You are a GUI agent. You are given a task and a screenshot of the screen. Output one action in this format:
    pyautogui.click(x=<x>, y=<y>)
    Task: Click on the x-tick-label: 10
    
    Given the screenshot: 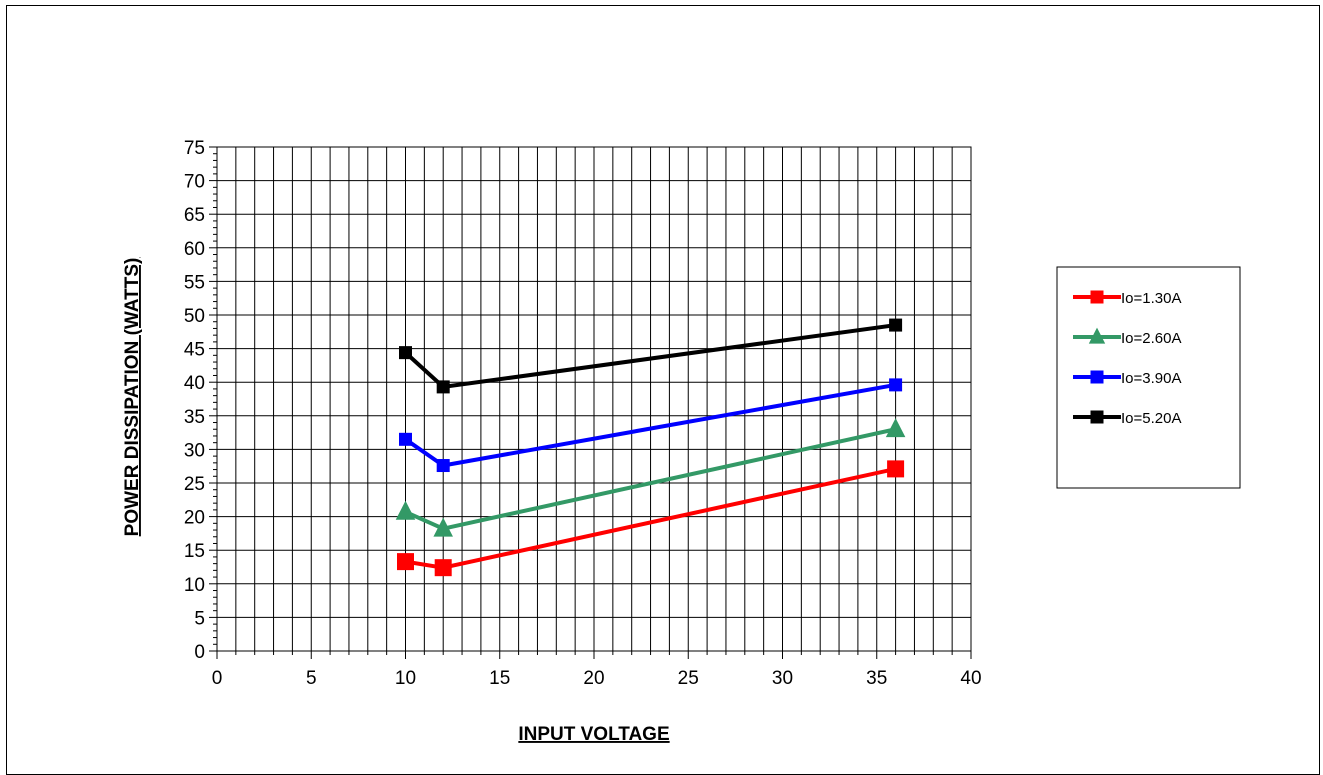 What is the action you would take?
    pyautogui.click(x=405, y=678)
    